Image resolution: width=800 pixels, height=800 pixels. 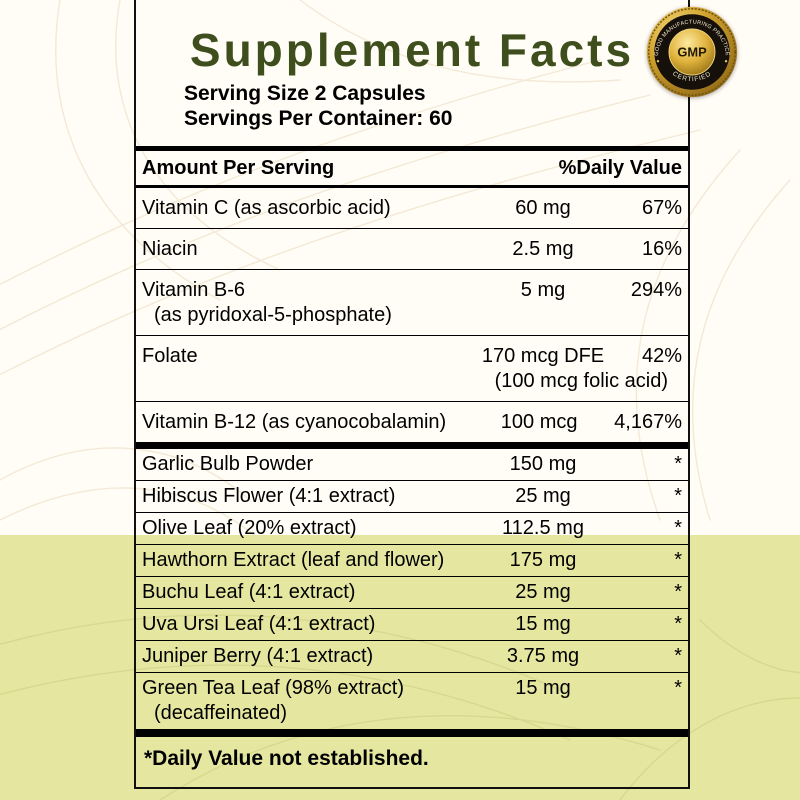 What do you see at coordinates (661, 248) in the screenshot?
I see `nutrient-dv: 16%` at bounding box center [661, 248].